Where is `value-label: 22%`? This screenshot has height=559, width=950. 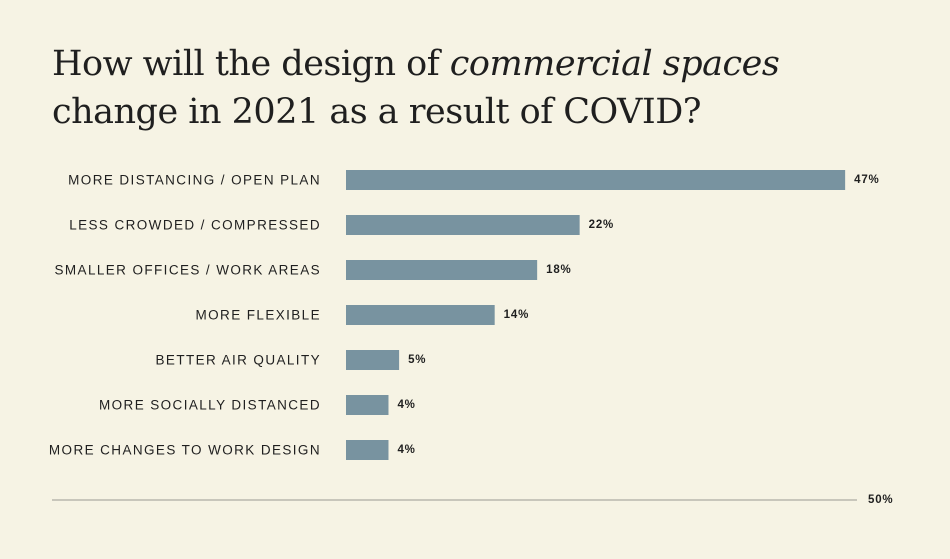
value-label: 22% is located at coordinates (601, 225).